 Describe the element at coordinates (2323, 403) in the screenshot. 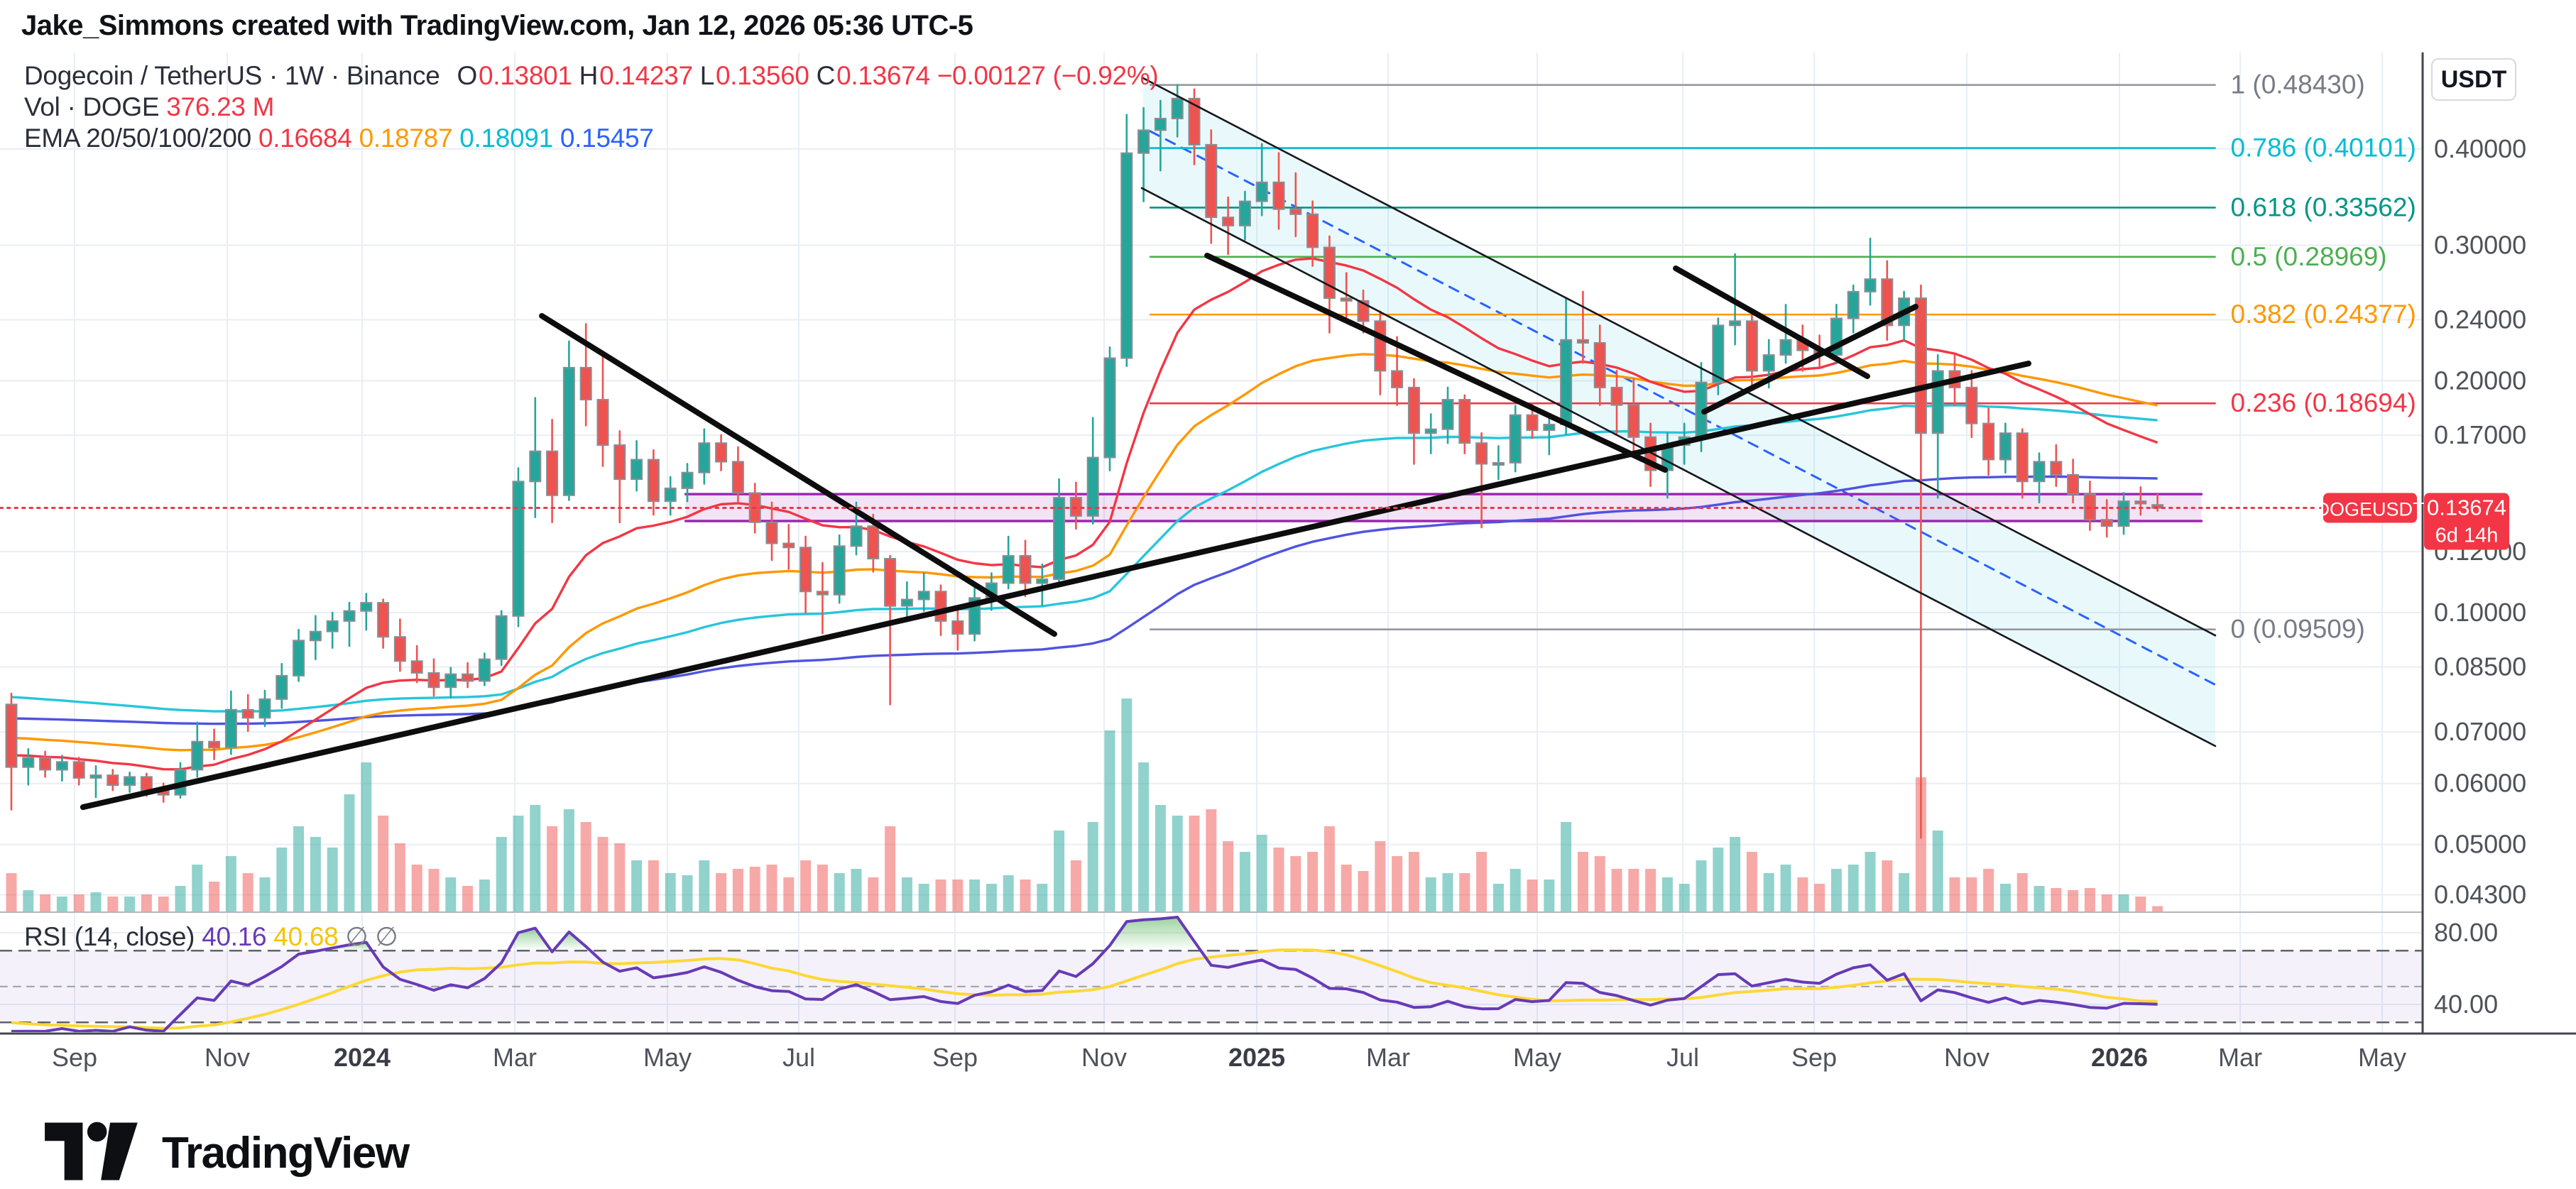

I see `svg-text: 0.236 (0.18694)` at that location.